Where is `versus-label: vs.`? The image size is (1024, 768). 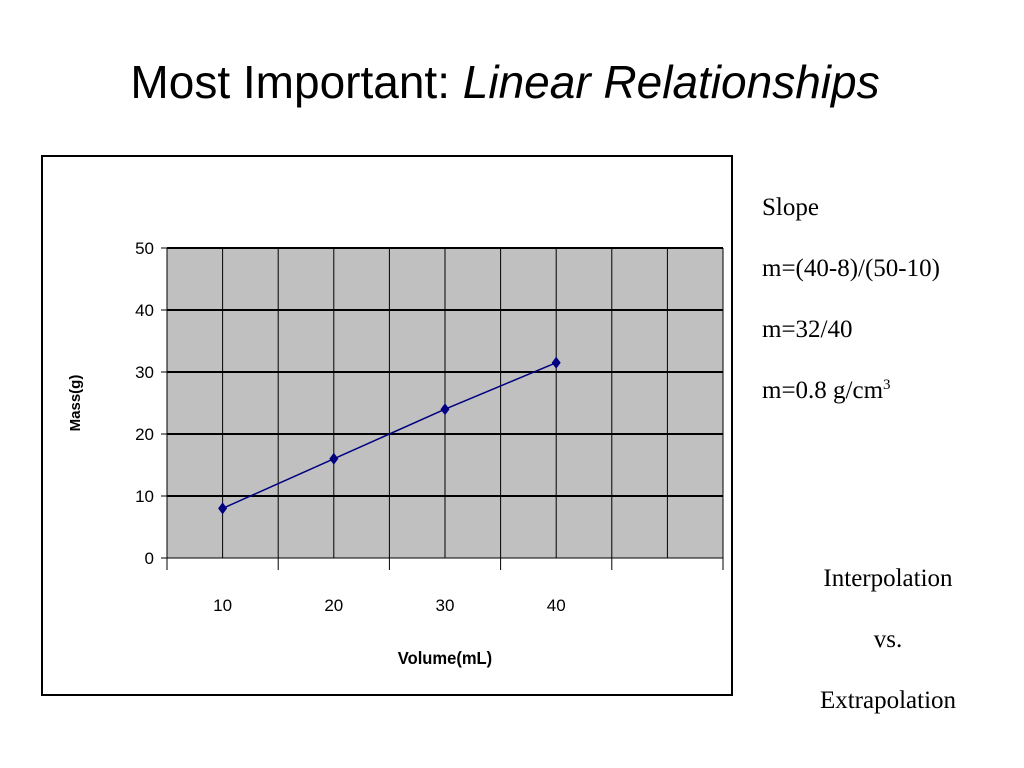
versus-label: vs. is located at coordinates (888, 639).